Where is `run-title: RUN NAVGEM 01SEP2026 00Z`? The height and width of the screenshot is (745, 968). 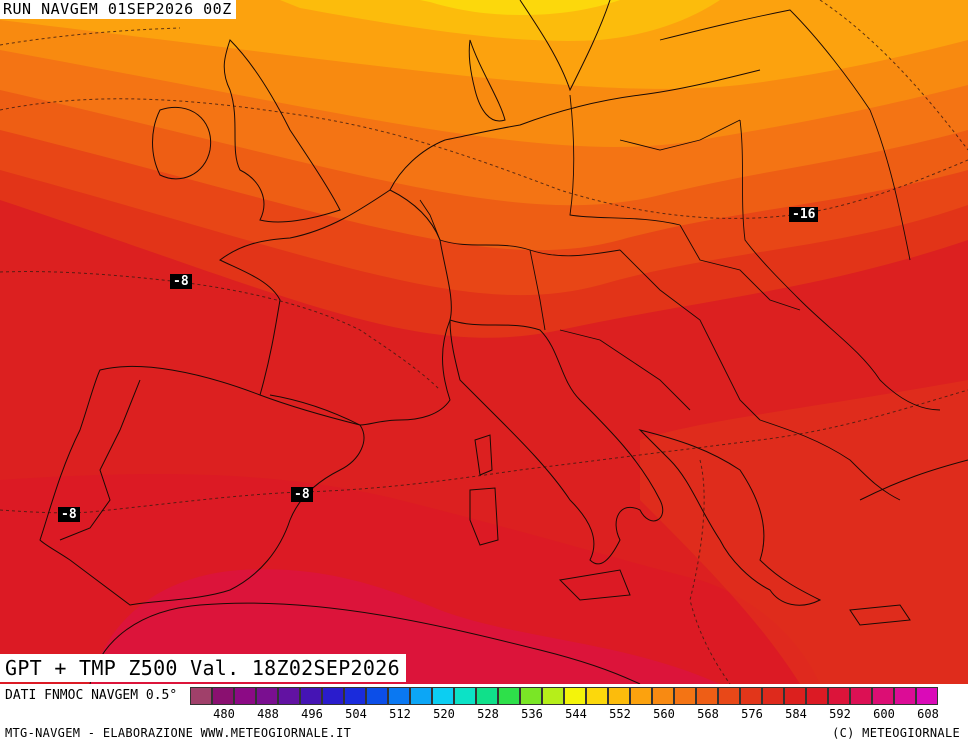 run-title: RUN NAVGEM 01SEP2026 00Z is located at coordinates (118, 9).